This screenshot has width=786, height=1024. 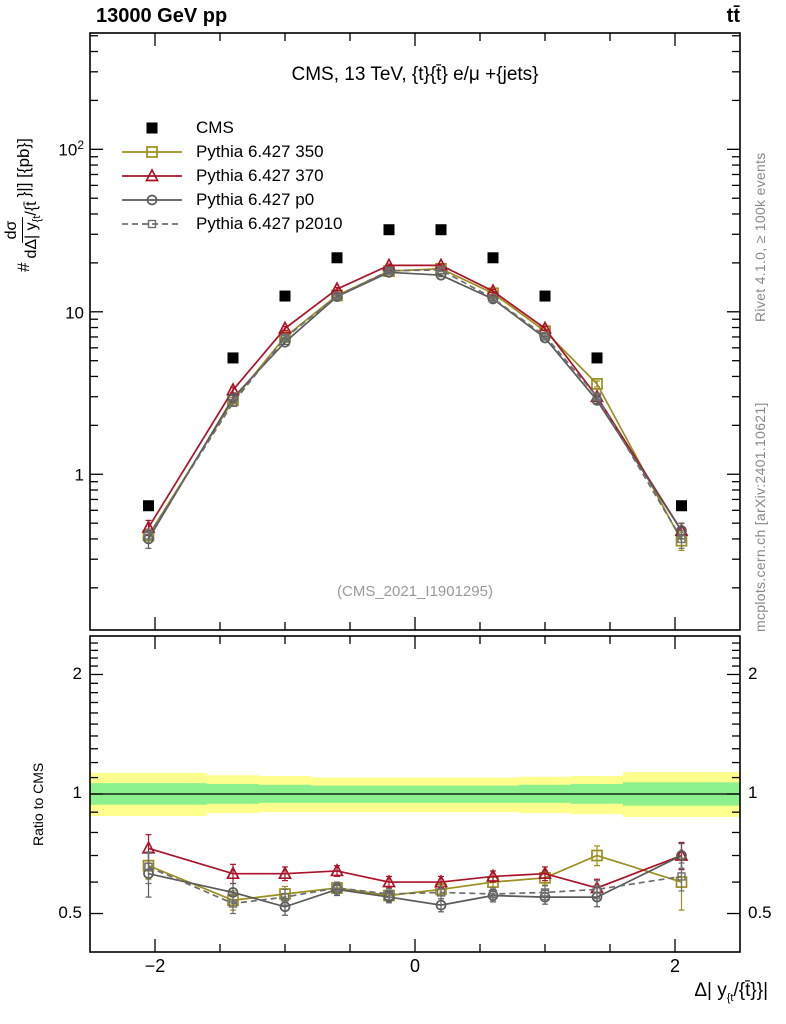 I want to click on y-axis-suffix: }|] [{pb}], so click(x=23, y=168).